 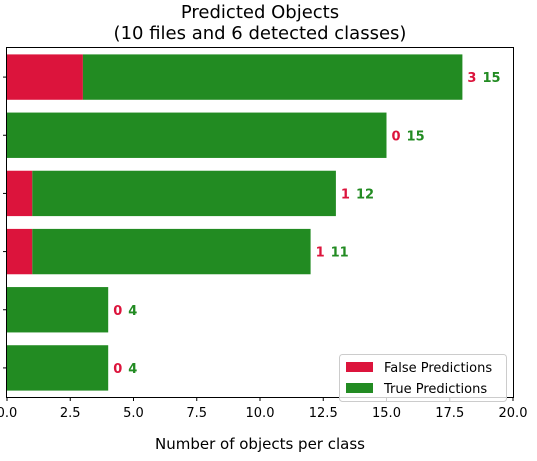 What do you see at coordinates (359, 388) in the screenshot?
I see `legend-swatch-true-predictions` at bounding box center [359, 388].